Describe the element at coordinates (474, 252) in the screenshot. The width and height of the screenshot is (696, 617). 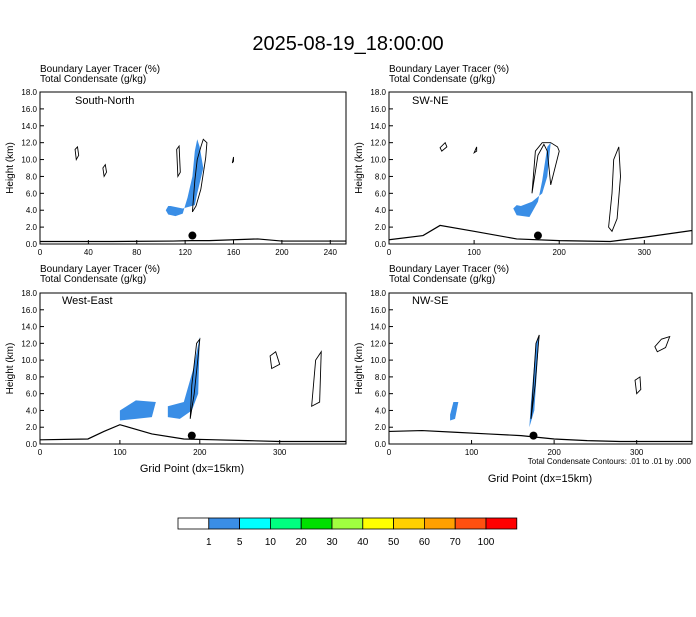
I see `x-tick-label: 100` at that location.